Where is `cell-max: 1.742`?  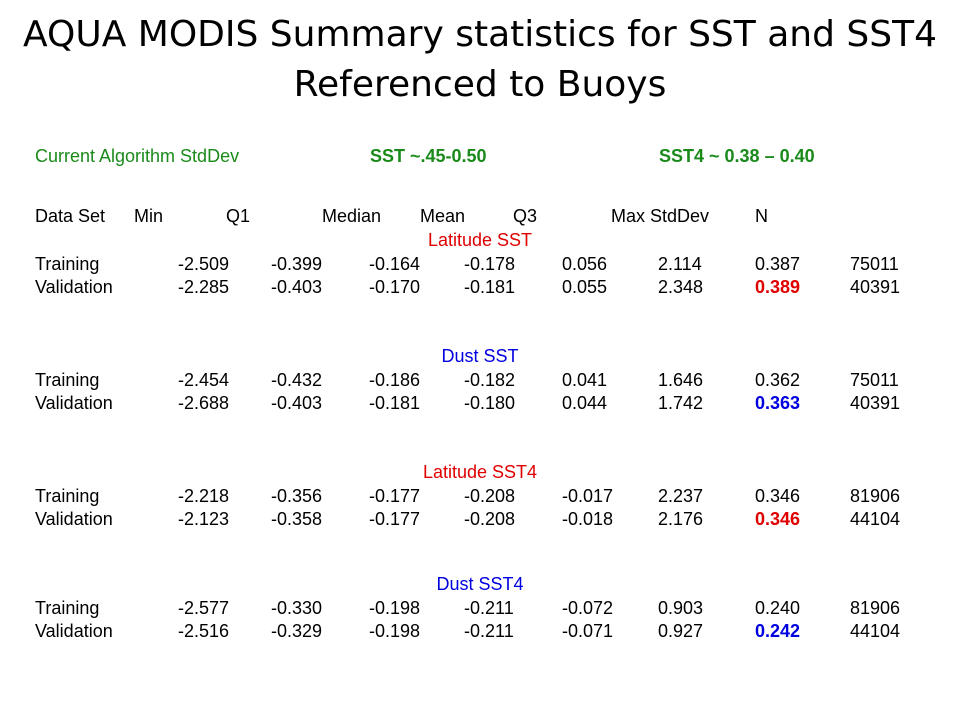 cell-max: 1.742 is located at coordinates (681, 403).